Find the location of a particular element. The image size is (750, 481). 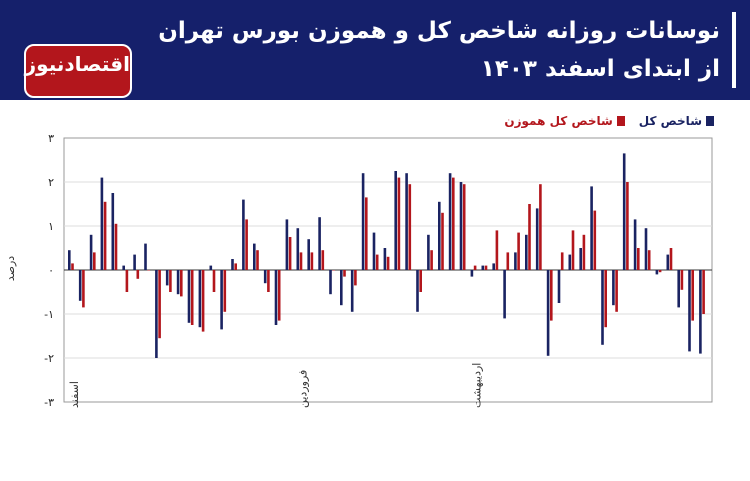

x-month-label: اردیبهشت is located at coordinates (477, 385).